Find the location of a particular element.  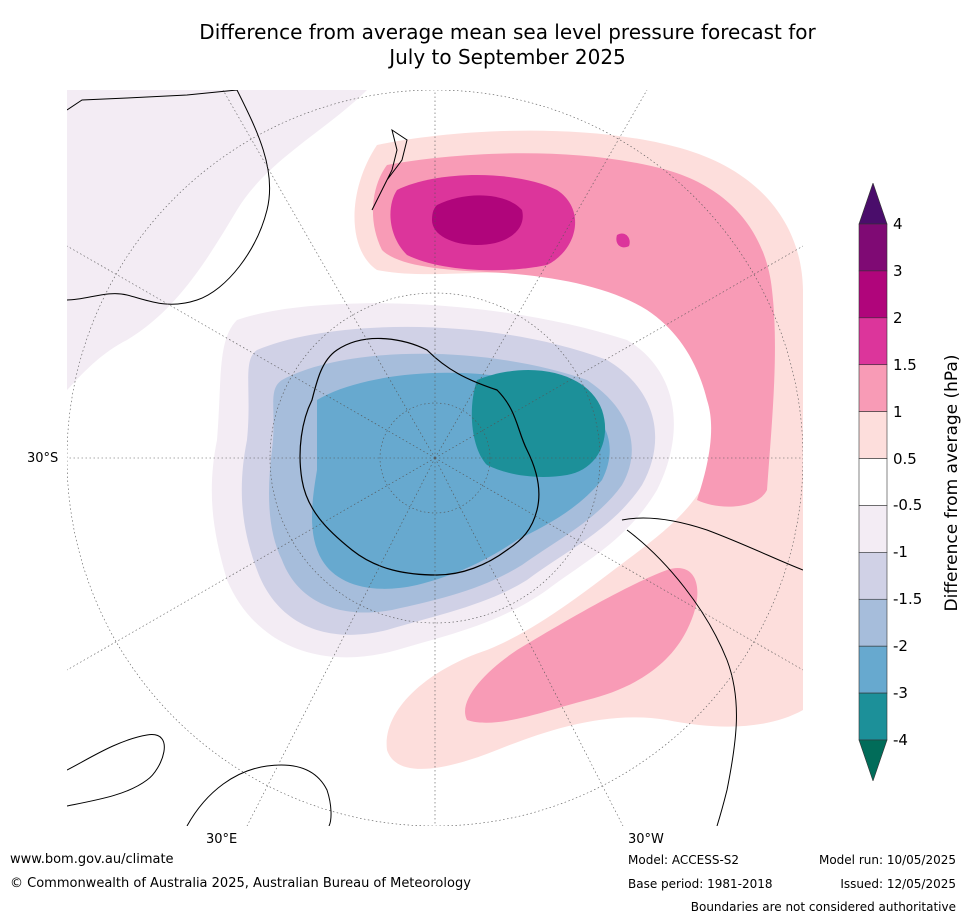

colorbar-tick-label: -1 is located at coordinates (900, 552).